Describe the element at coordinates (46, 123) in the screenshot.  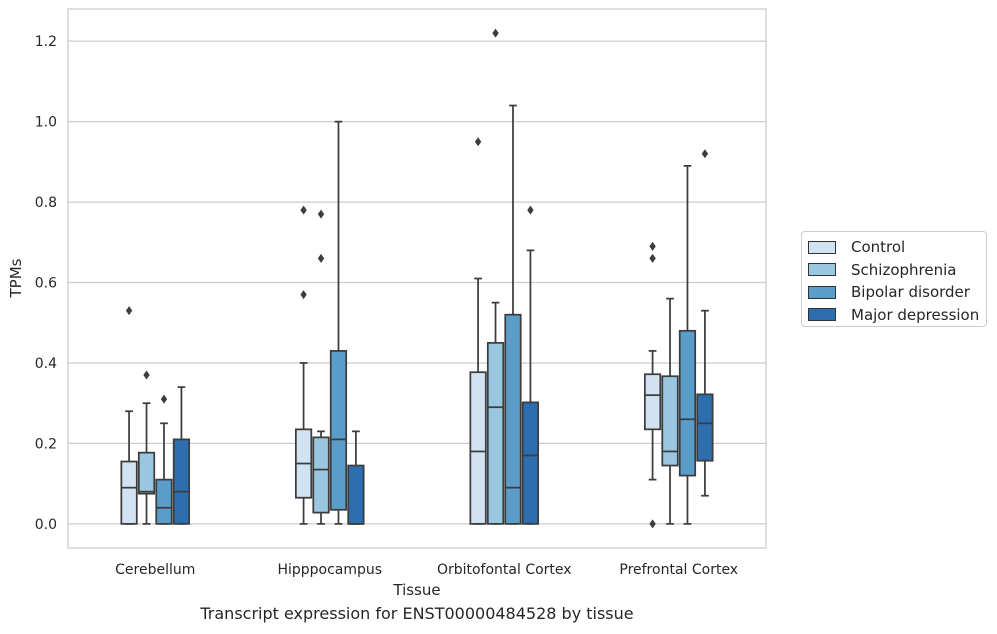
I see `y-tick-label: 1.0` at that location.